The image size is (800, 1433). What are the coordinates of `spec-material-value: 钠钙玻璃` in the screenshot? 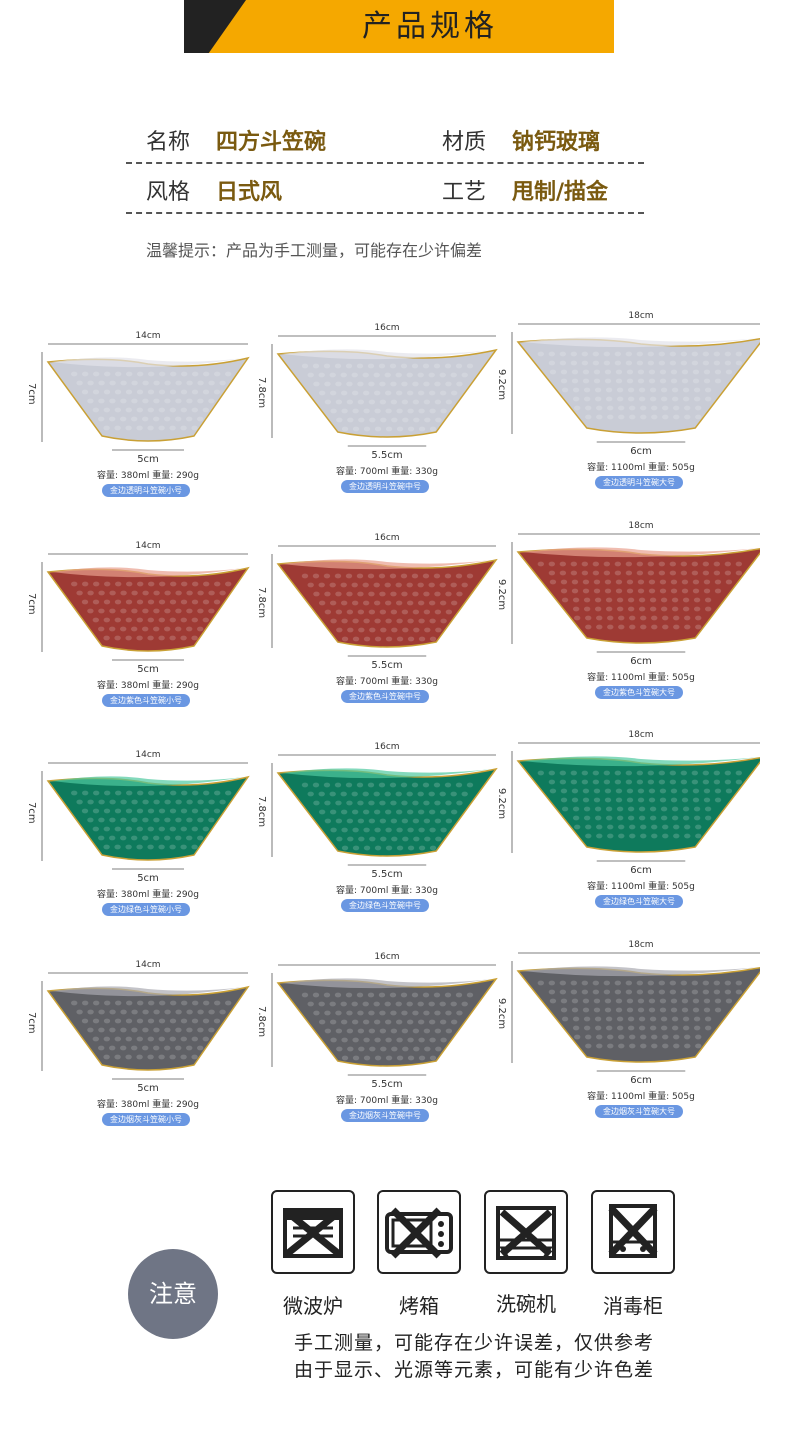 It's located at (556, 142).